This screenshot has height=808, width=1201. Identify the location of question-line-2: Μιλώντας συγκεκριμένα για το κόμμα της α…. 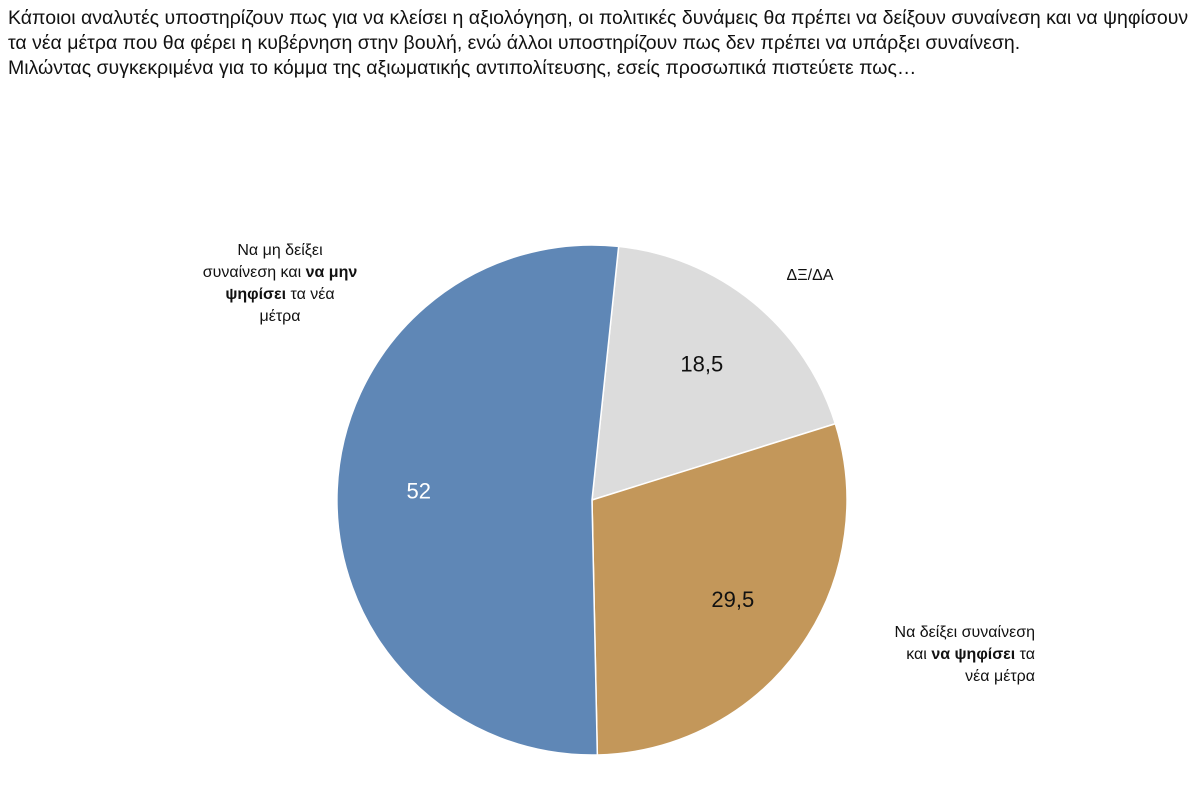
(462, 68).